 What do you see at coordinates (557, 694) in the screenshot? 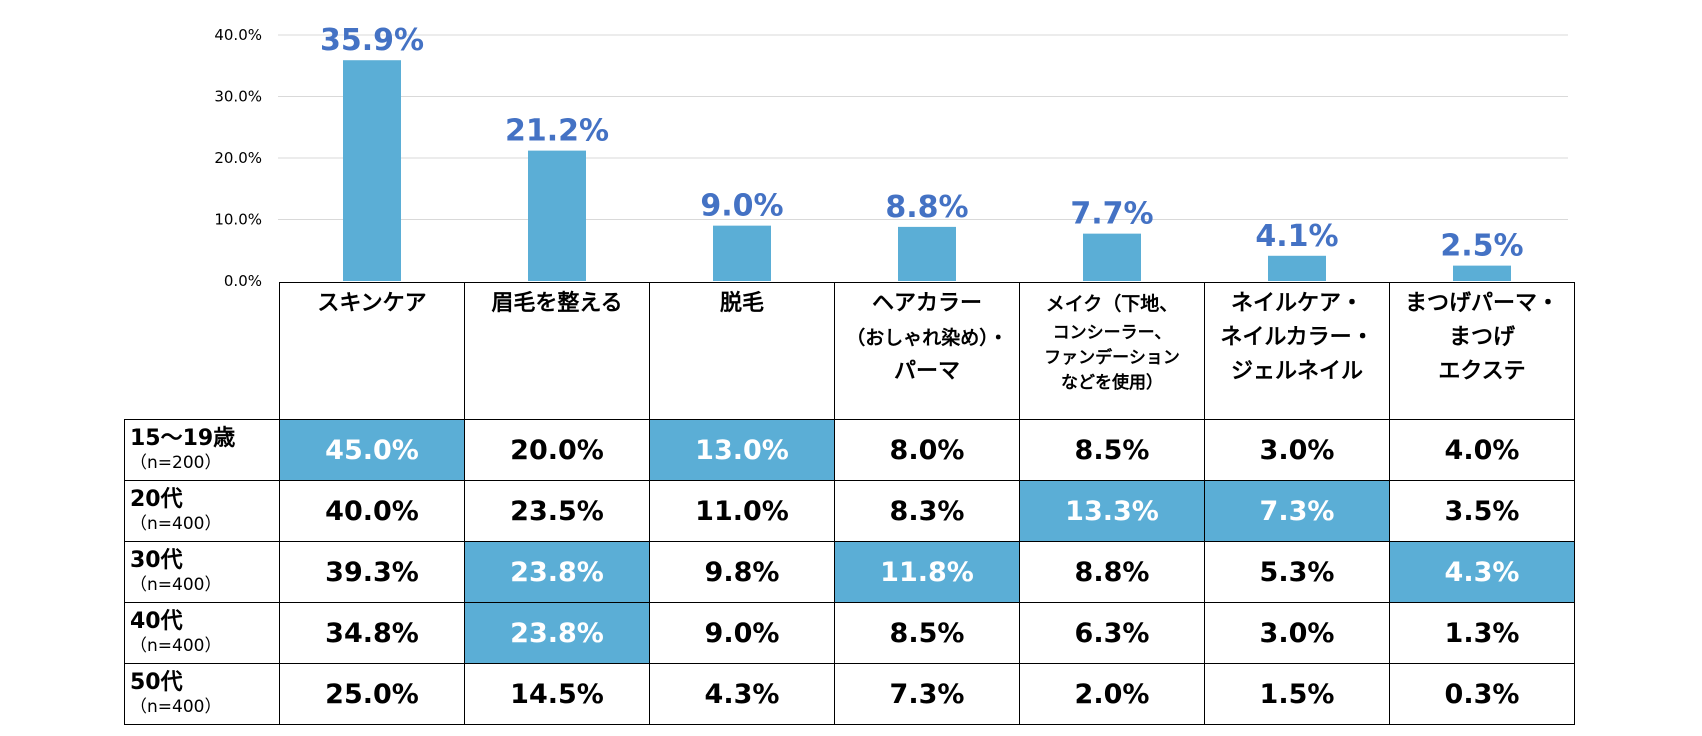
I see `table-cell: 14.5%` at bounding box center [557, 694].